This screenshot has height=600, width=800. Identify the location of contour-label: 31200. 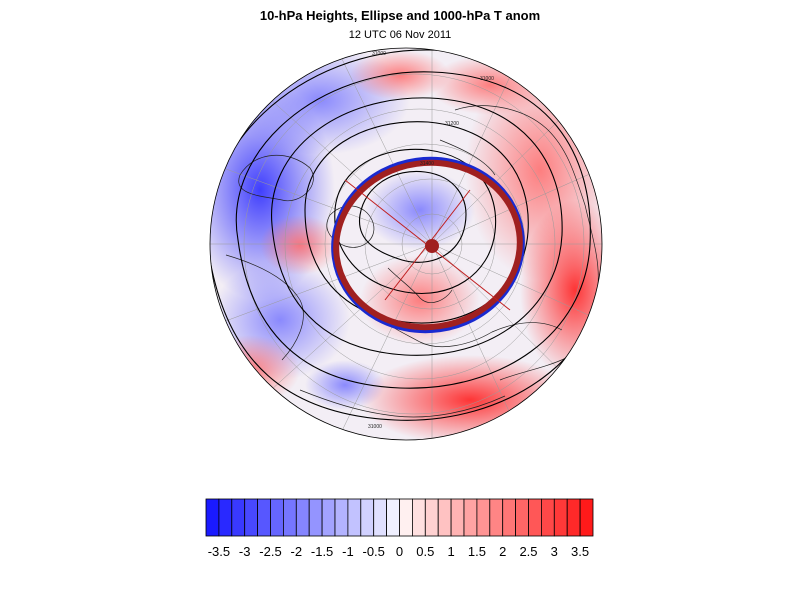
(452, 124).